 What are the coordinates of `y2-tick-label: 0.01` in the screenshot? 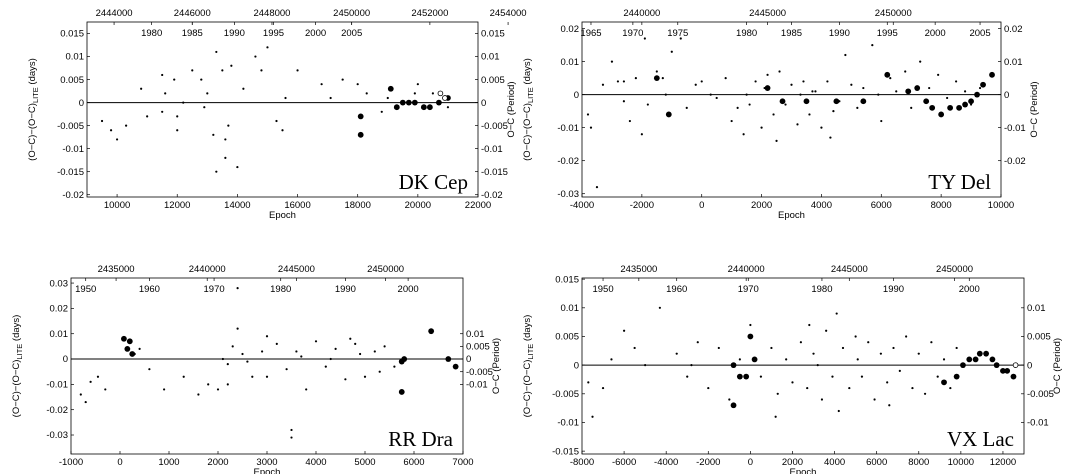 It's located at (1013, 62).